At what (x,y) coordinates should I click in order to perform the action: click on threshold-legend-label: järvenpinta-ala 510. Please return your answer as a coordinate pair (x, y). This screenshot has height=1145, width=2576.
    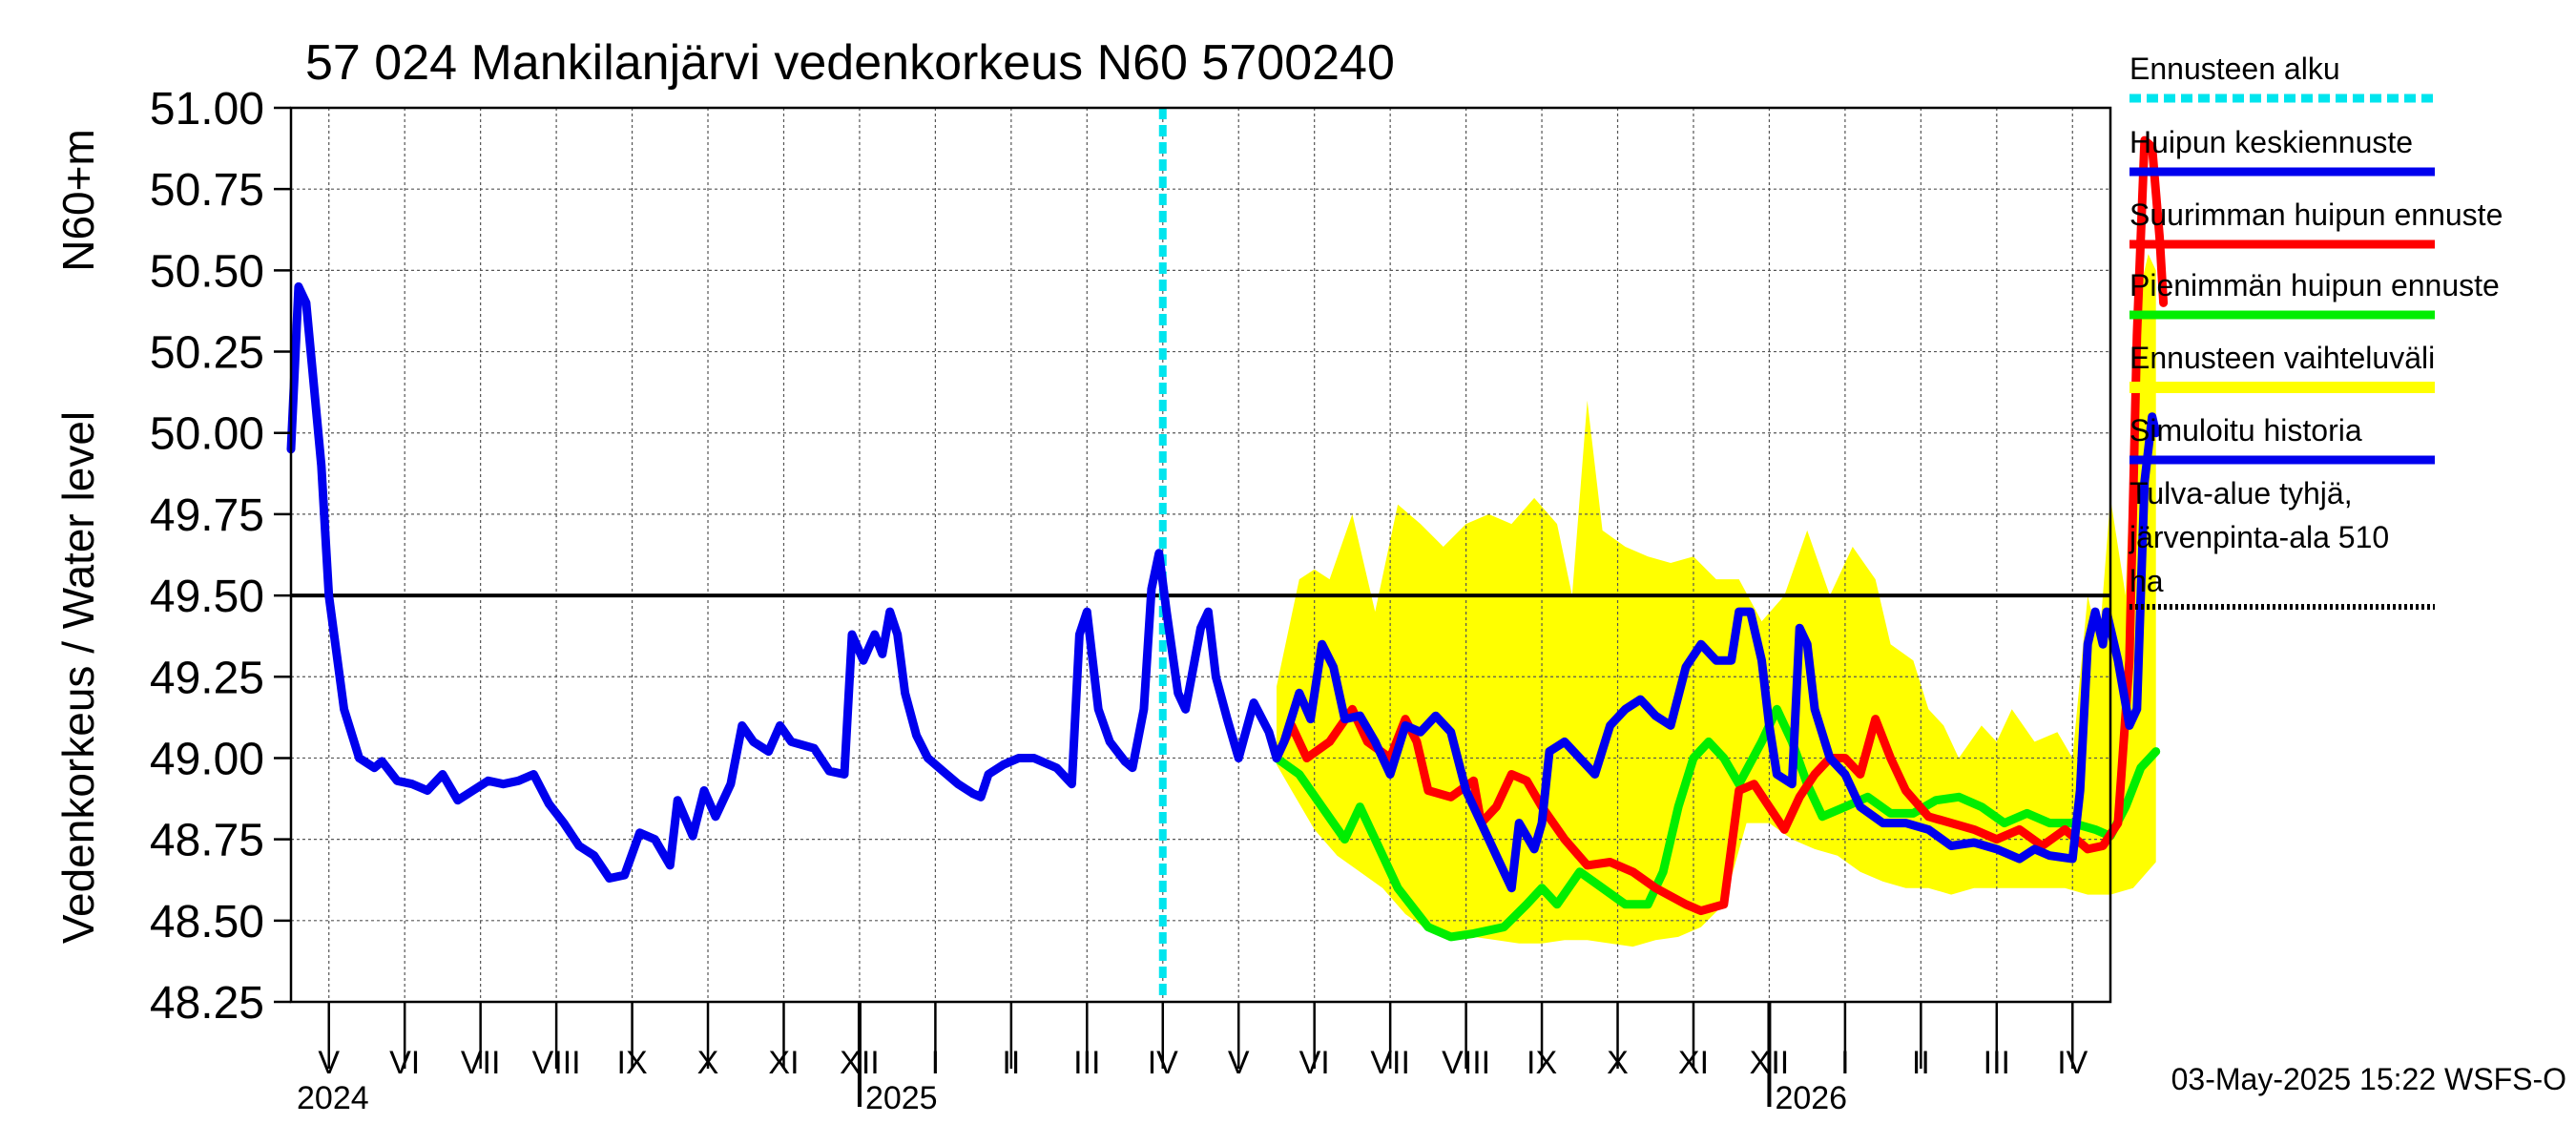
    Looking at the image, I should click on (2259, 537).